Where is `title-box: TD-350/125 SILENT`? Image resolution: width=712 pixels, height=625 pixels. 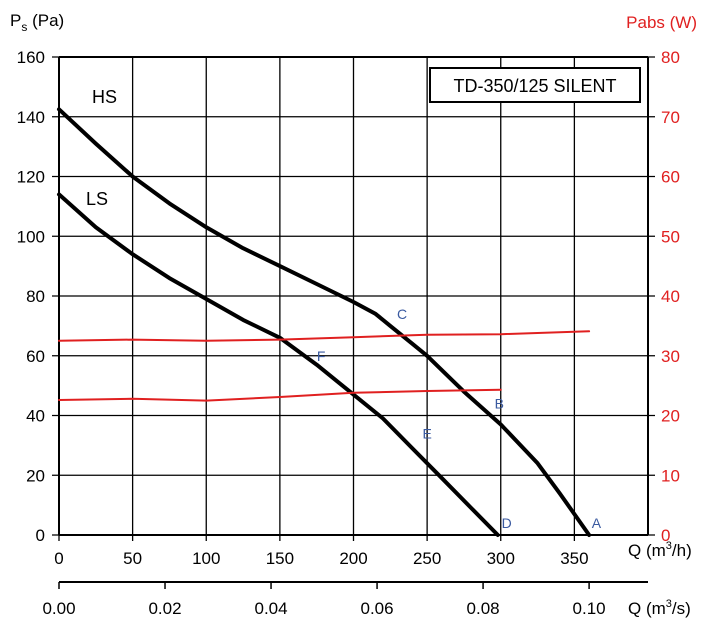
title-box: TD-350/125 SILENT is located at coordinates (535, 85).